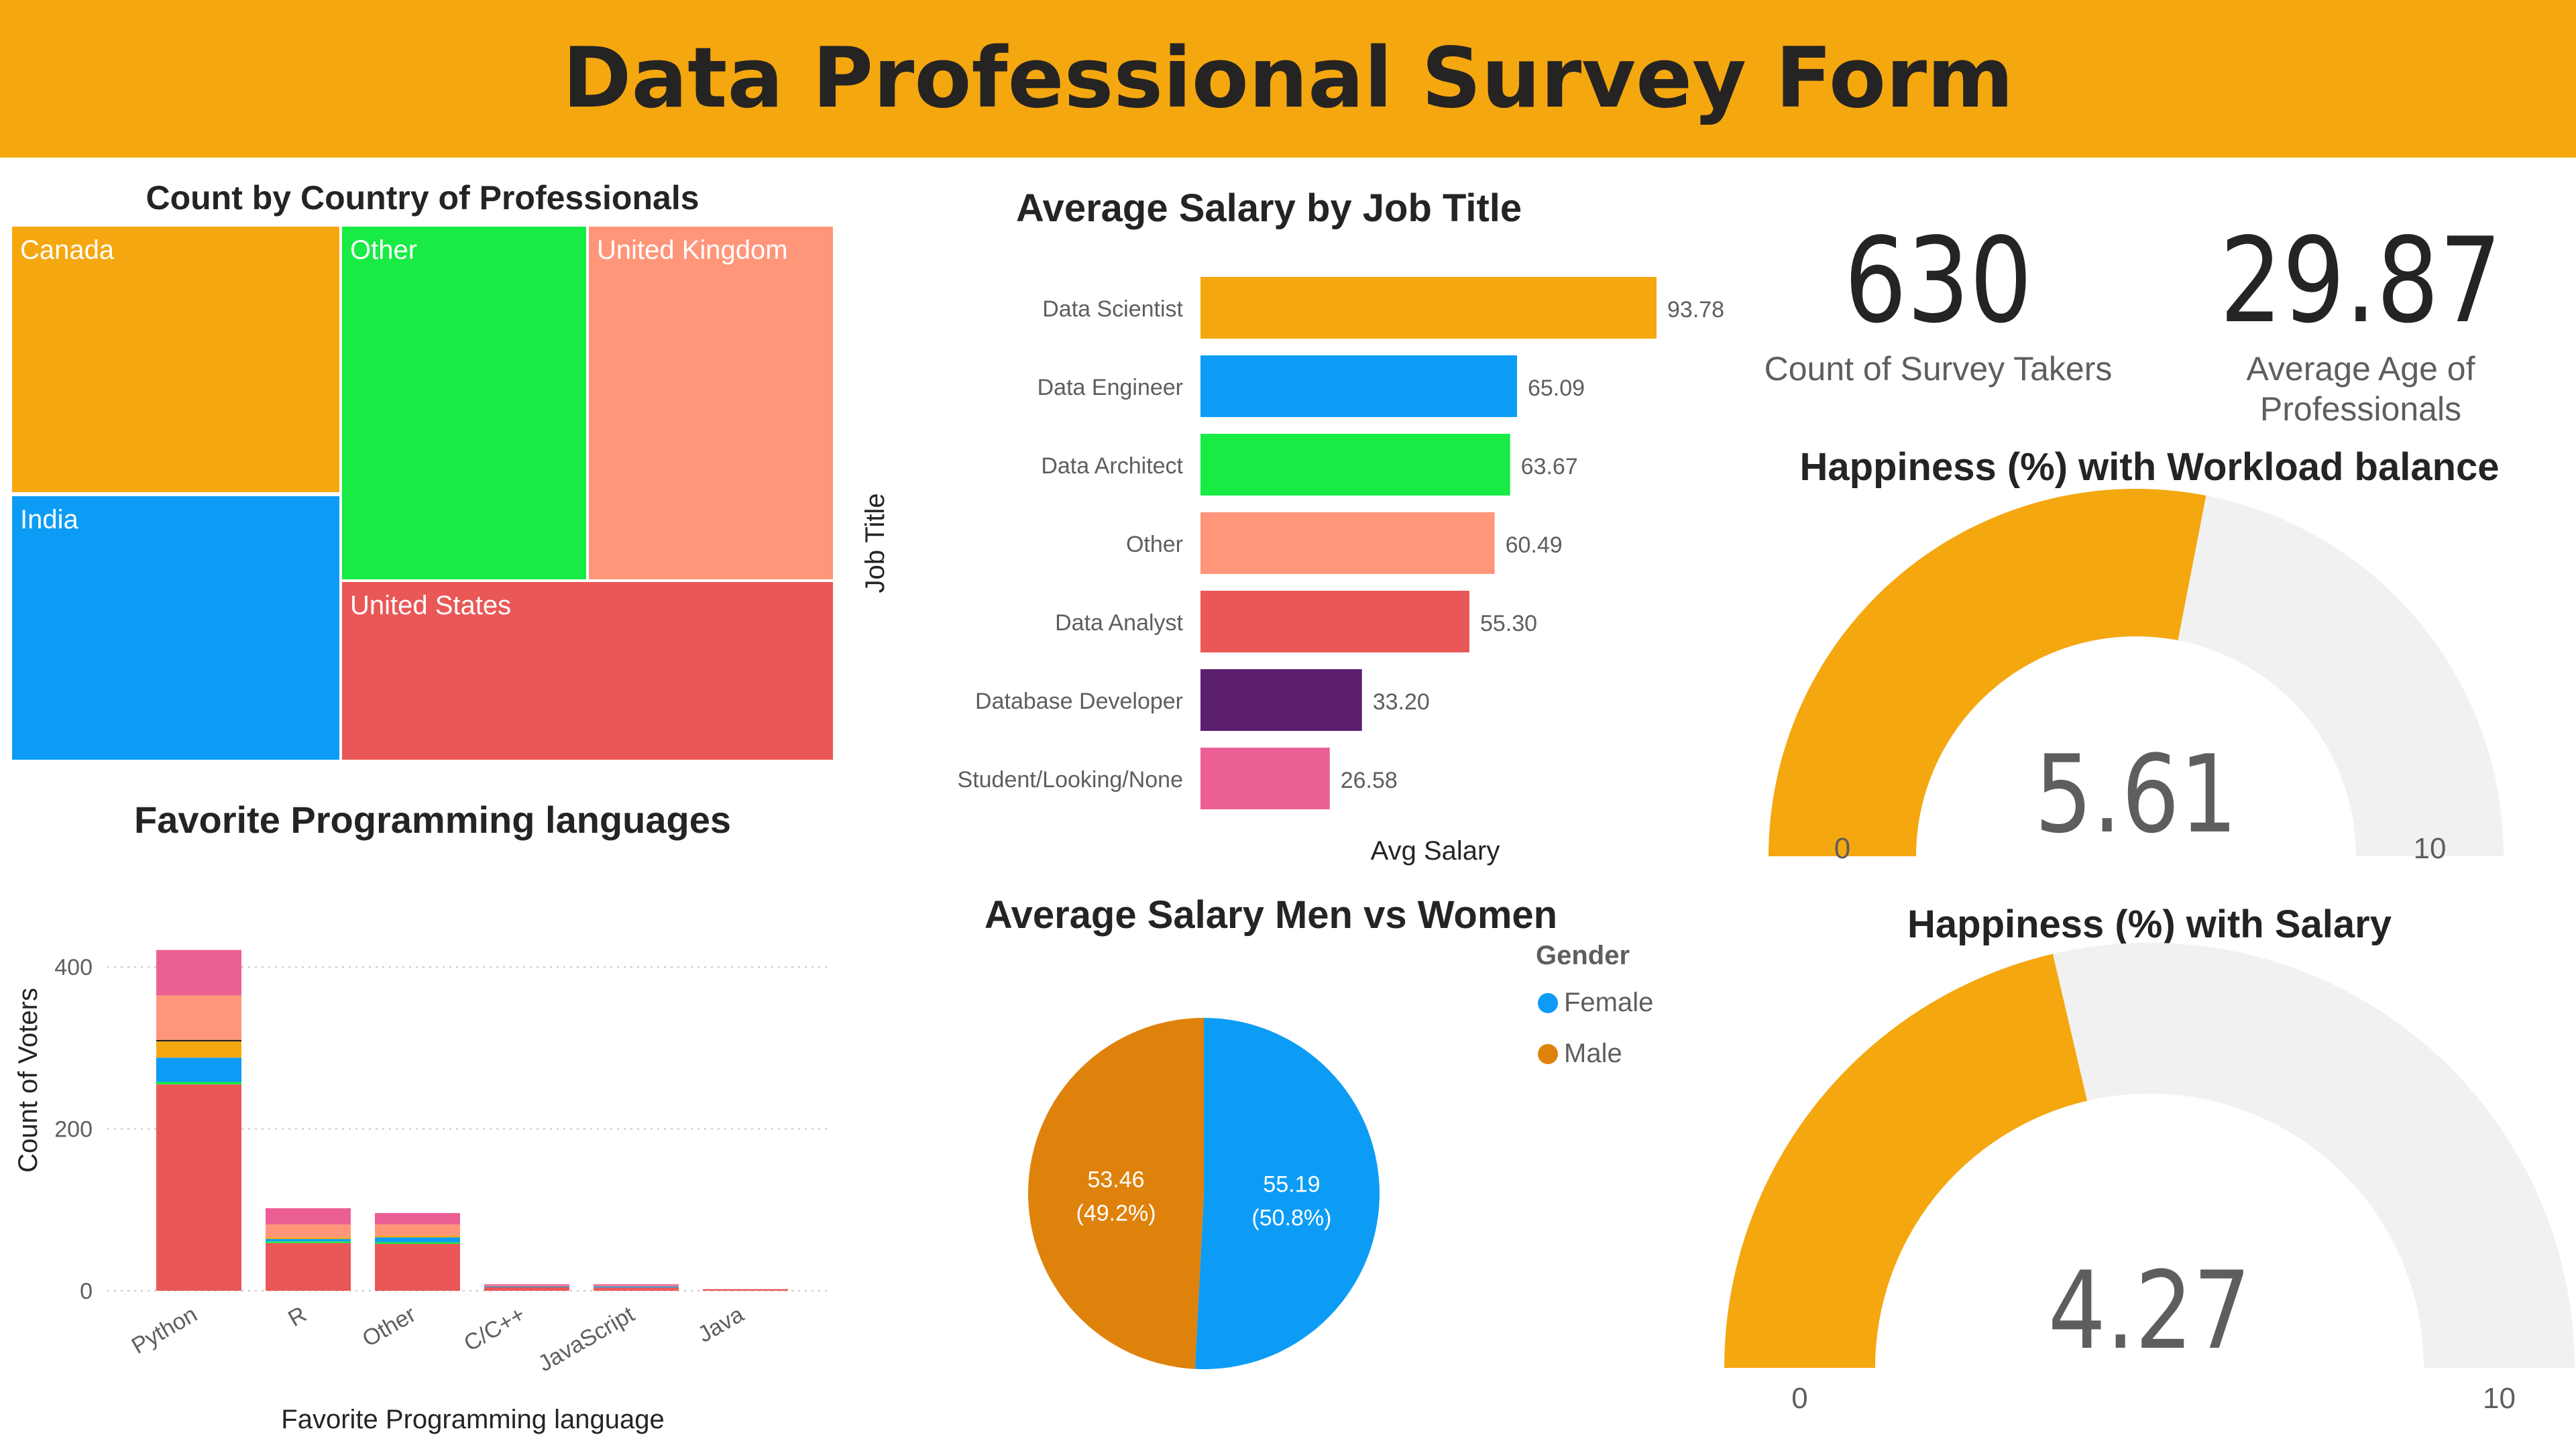 The width and height of the screenshot is (2576, 1449). I want to click on chart-title: Average Salary by Job Title, so click(1269, 208).